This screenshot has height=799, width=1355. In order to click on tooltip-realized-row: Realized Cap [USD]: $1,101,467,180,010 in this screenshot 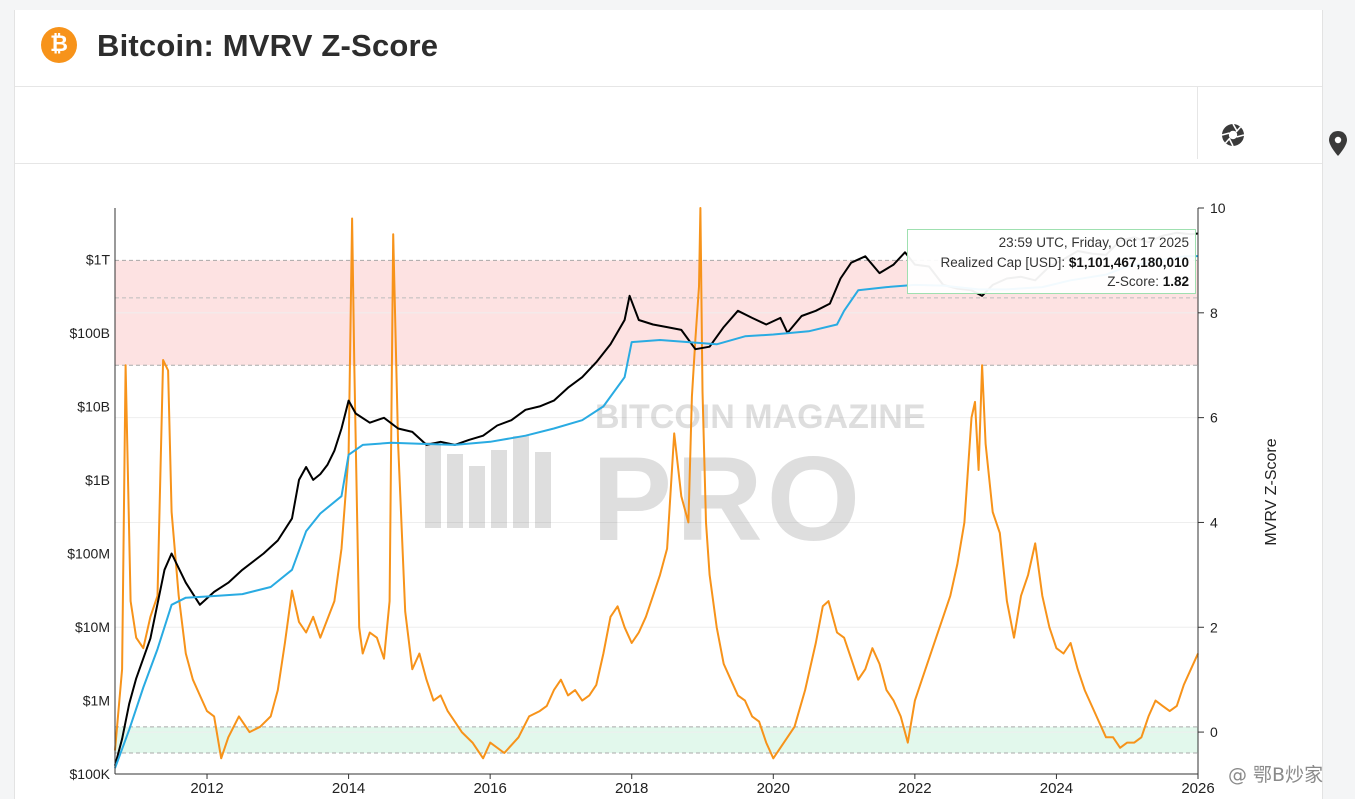, I will do `click(1051, 263)`.